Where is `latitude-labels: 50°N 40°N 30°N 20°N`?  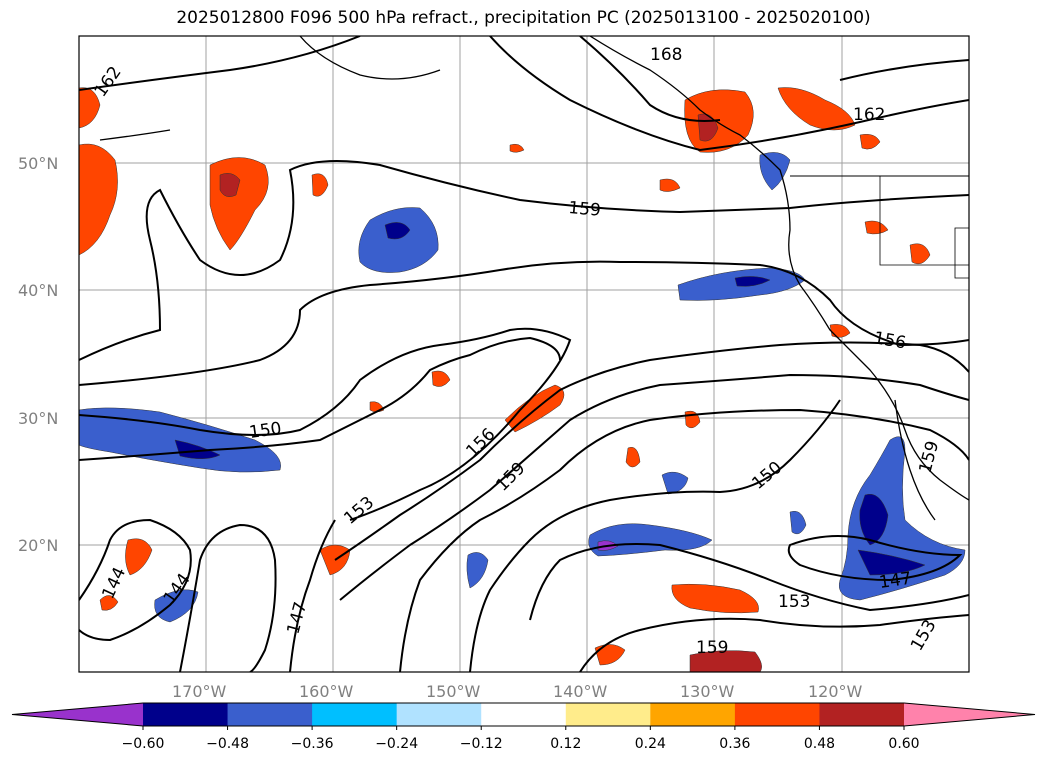 latitude-labels: 50°N 40°N 30°N 20°N is located at coordinates (38, 354).